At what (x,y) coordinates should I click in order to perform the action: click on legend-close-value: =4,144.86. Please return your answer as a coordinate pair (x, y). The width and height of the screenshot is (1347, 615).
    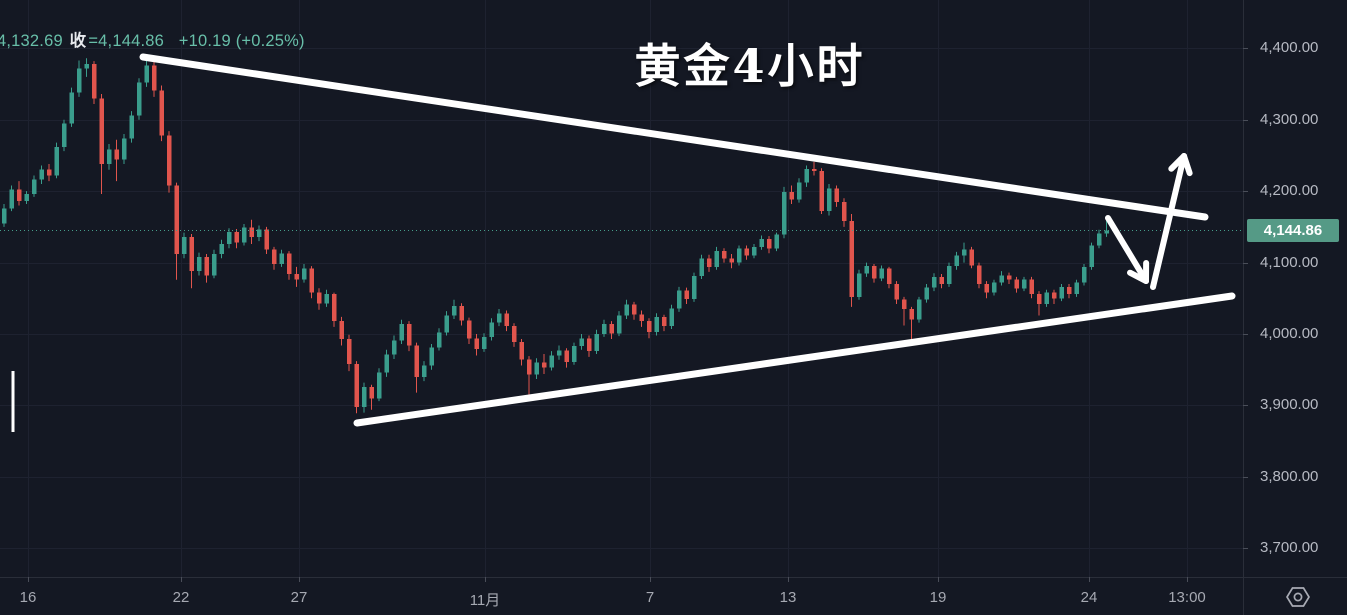
    Looking at the image, I should click on (126, 41).